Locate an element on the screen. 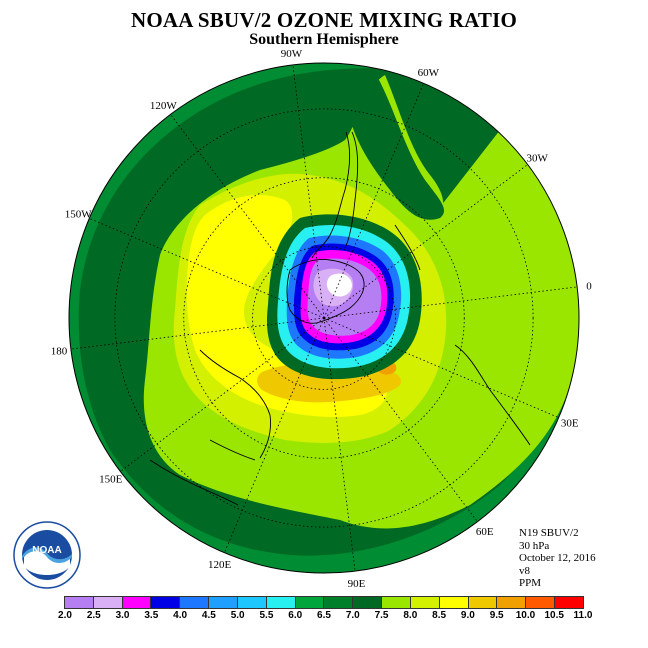 The width and height of the screenshot is (648, 648). noaa-logo-text: NOAA is located at coordinates (46, 550).